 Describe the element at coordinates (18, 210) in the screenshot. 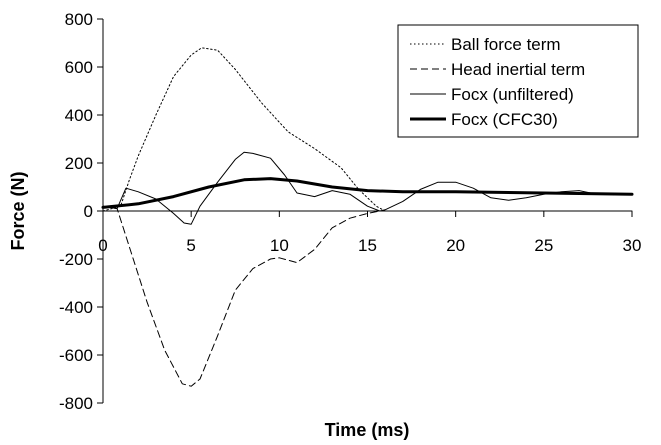

I see `y-axis-title: Force (N)` at that location.